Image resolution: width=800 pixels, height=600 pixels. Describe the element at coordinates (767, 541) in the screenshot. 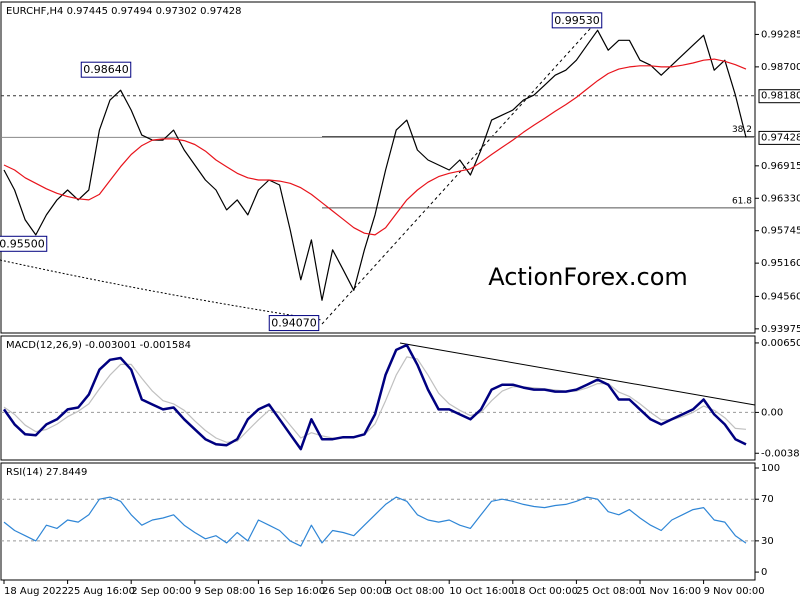

I see `y-tick-label: 30` at that location.